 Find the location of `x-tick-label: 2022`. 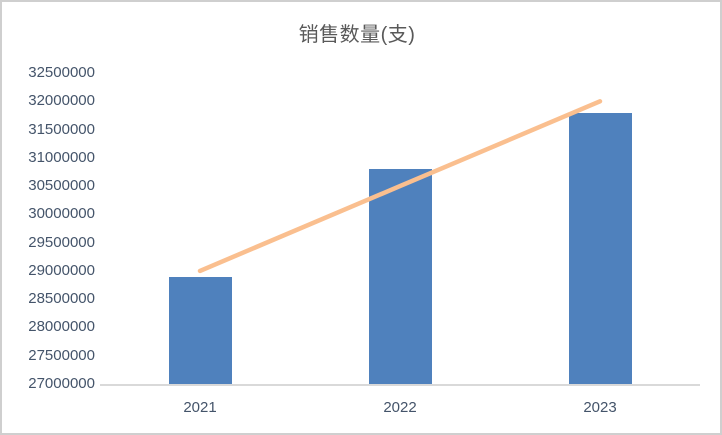

x-tick-label: 2022 is located at coordinates (400, 407).